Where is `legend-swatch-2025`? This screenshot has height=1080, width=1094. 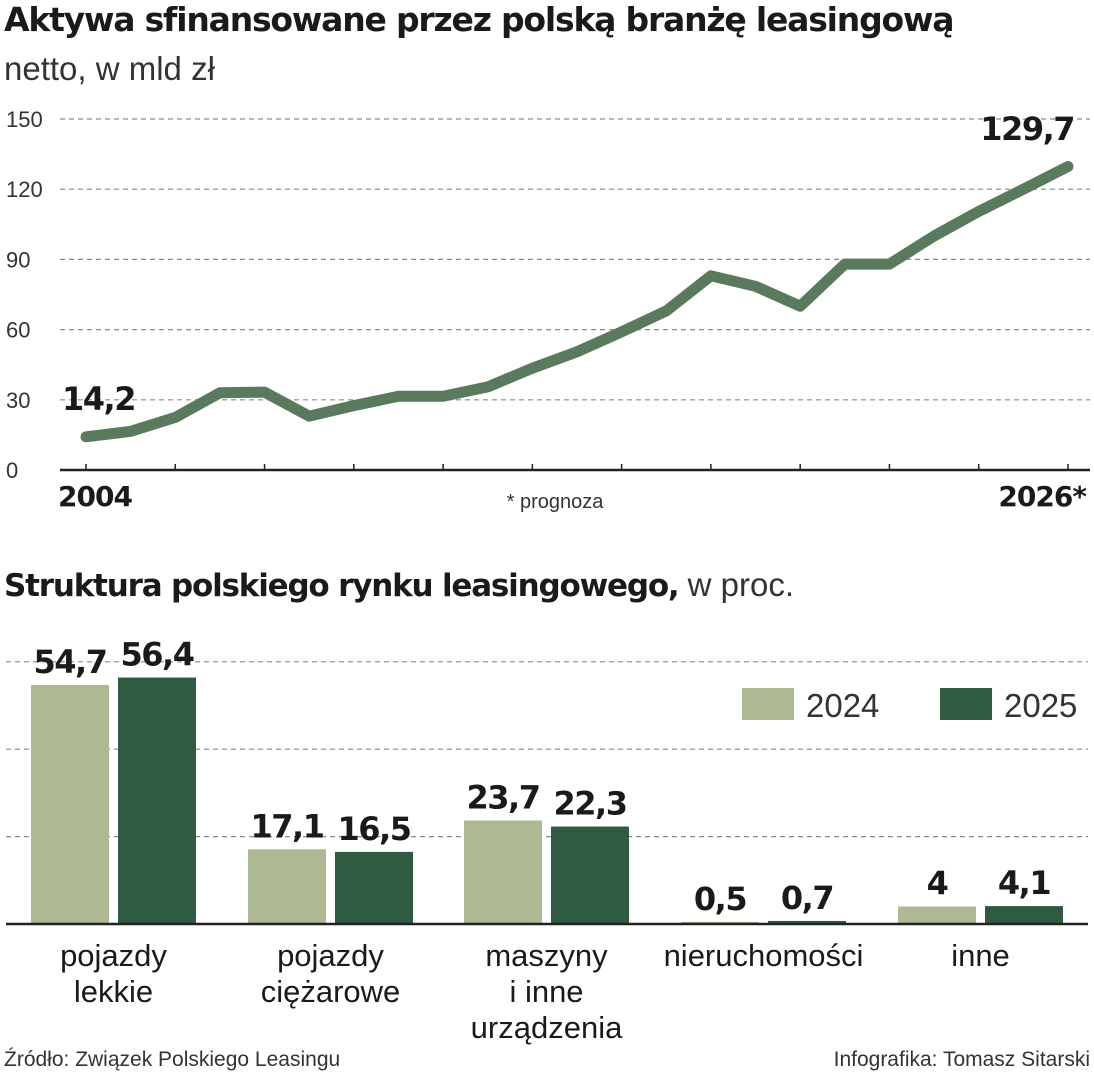 legend-swatch-2025 is located at coordinates (966, 704).